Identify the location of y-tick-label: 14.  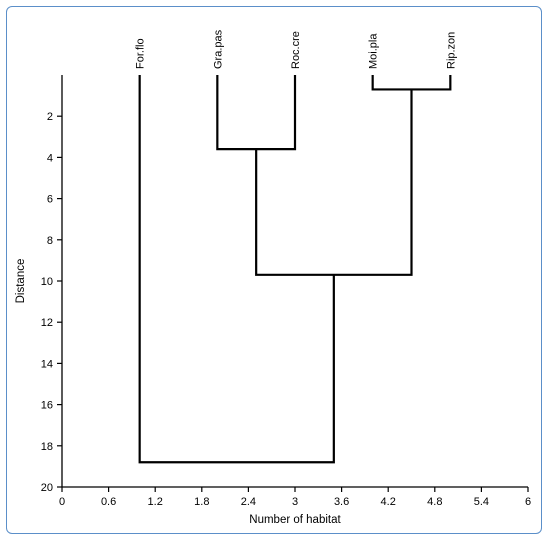
(47, 364).